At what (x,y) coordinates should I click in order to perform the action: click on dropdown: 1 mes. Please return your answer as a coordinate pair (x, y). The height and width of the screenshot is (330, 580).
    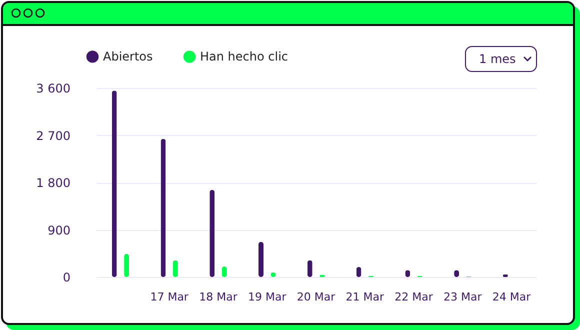
    Looking at the image, I should click on (501, 59).